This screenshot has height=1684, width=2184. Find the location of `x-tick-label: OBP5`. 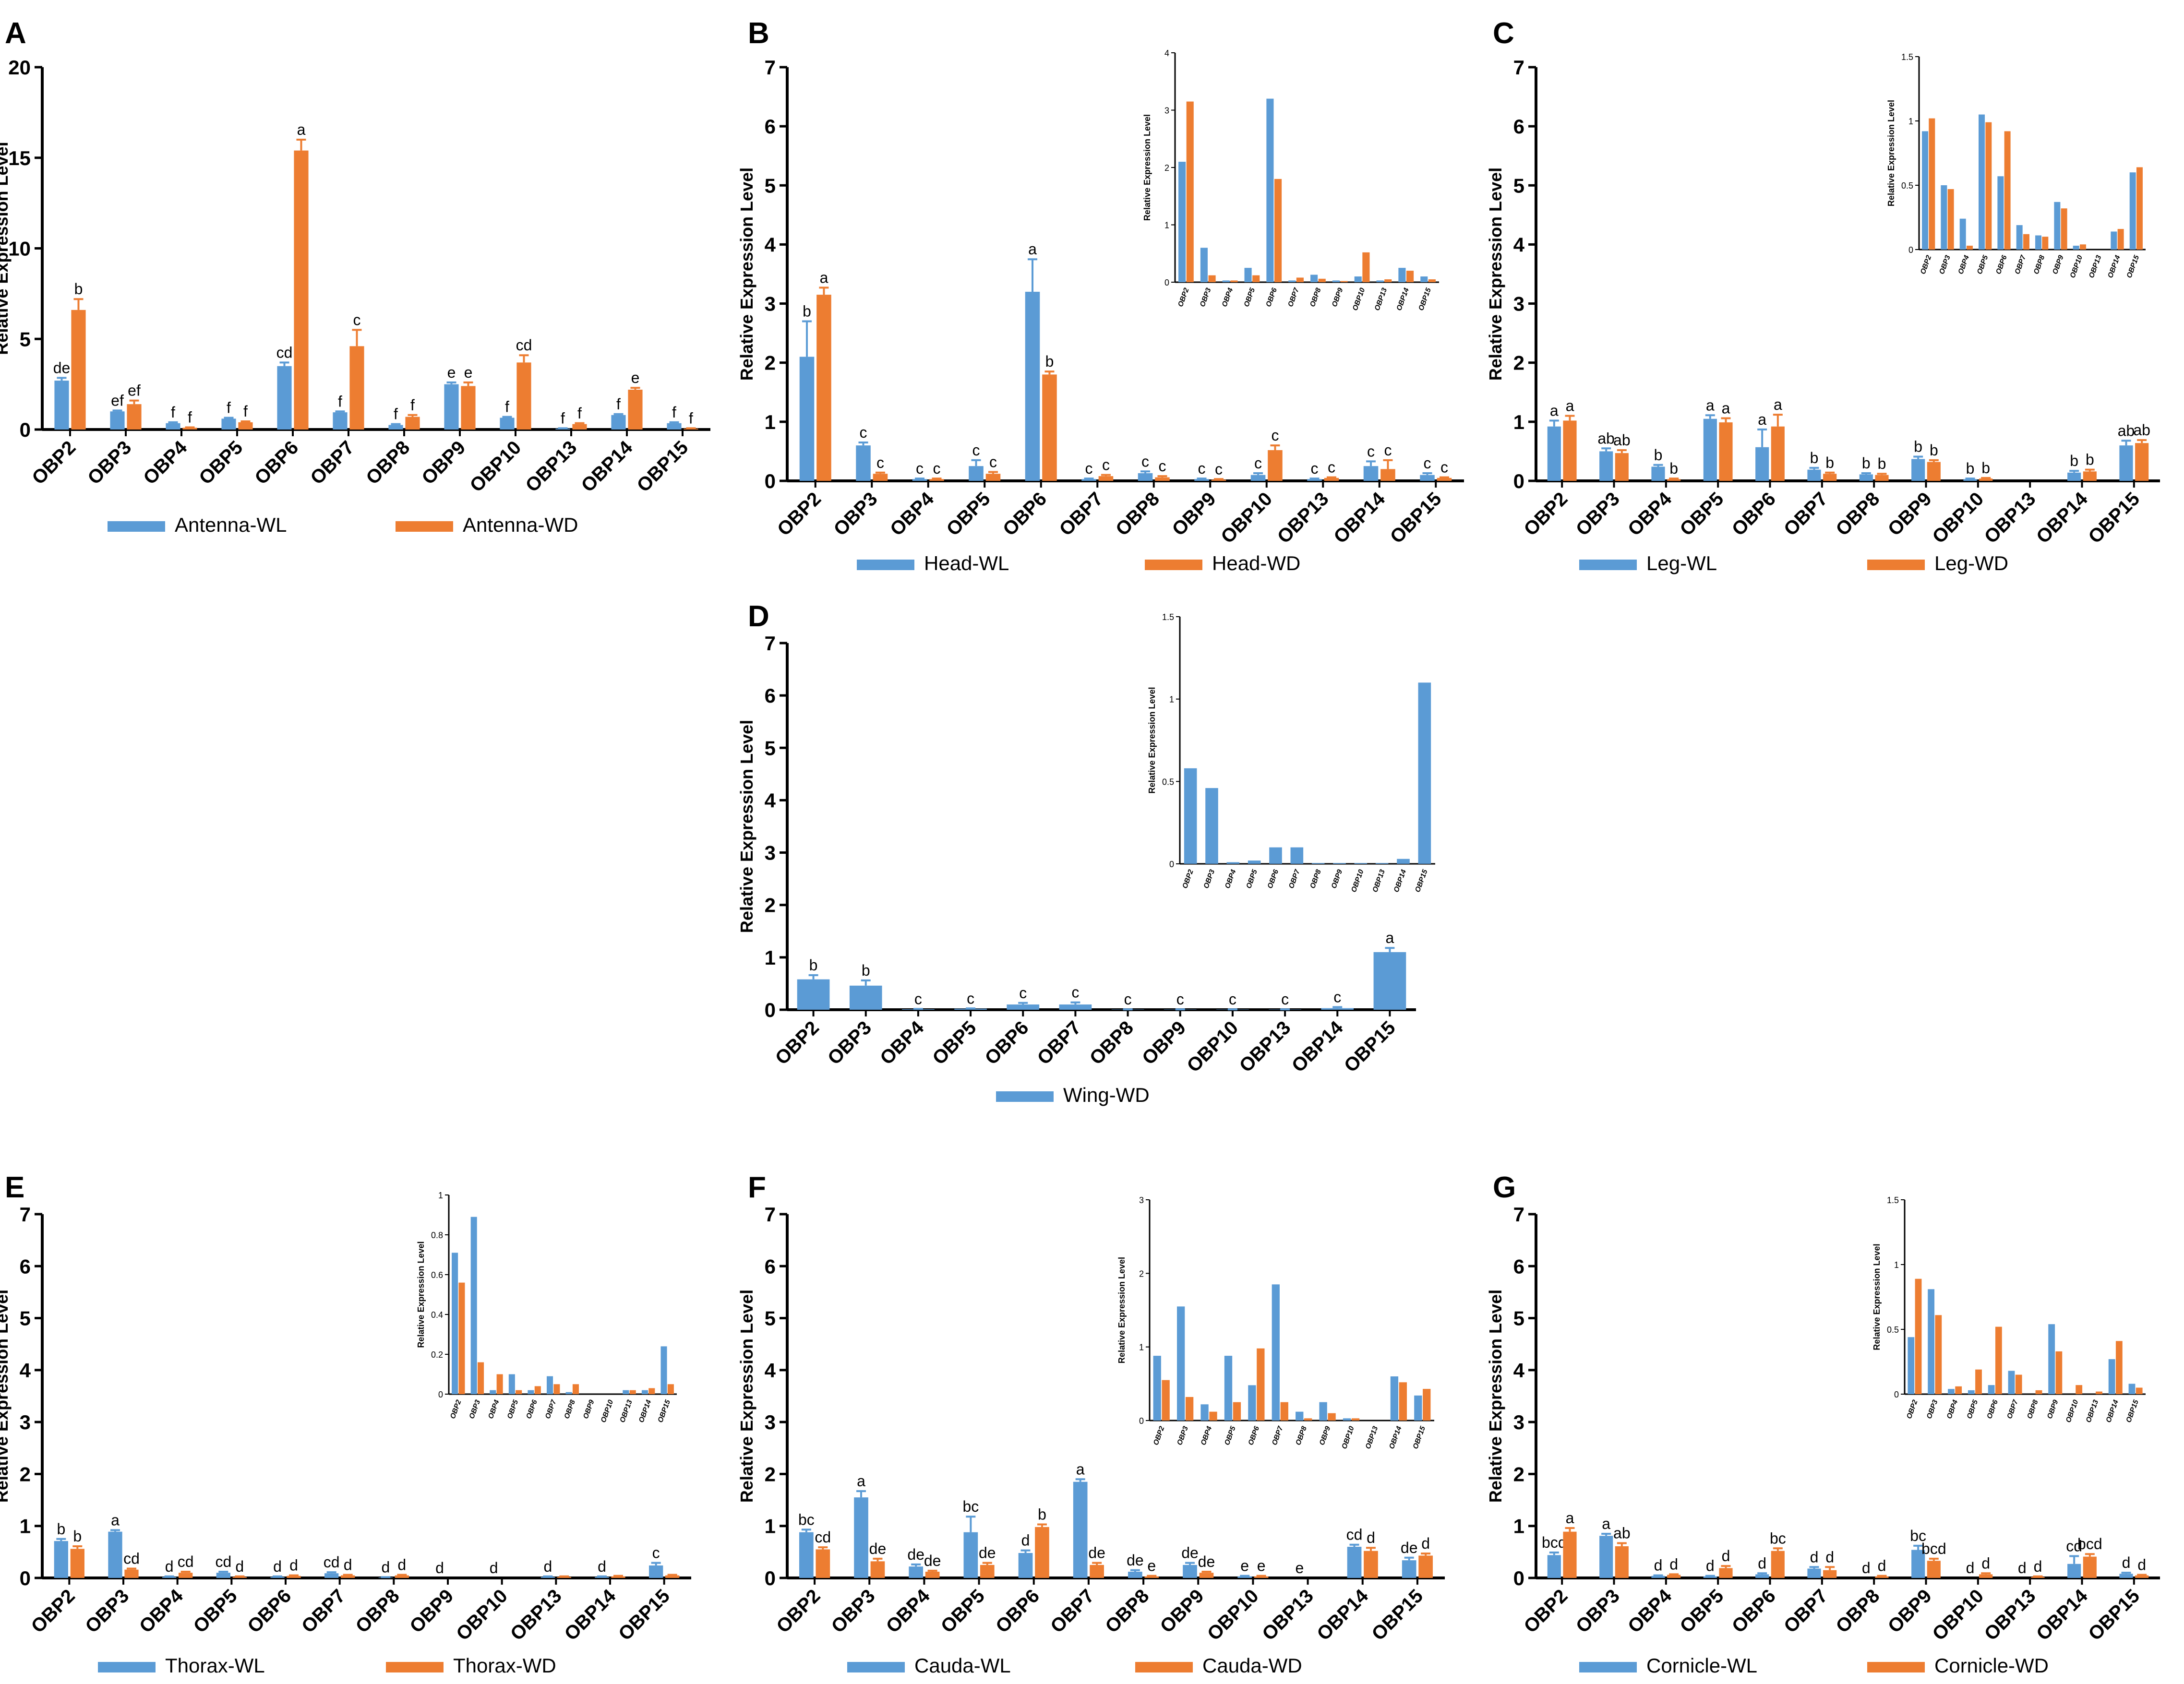

x-tick-label: OBP5 is located at coordinates (968, 514).